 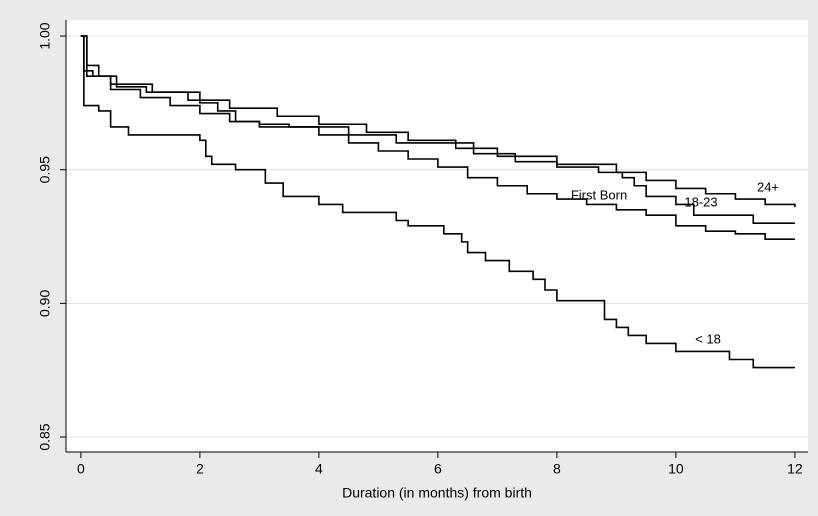 I want to click on series-label: 24+, so click(x=768, y=186).